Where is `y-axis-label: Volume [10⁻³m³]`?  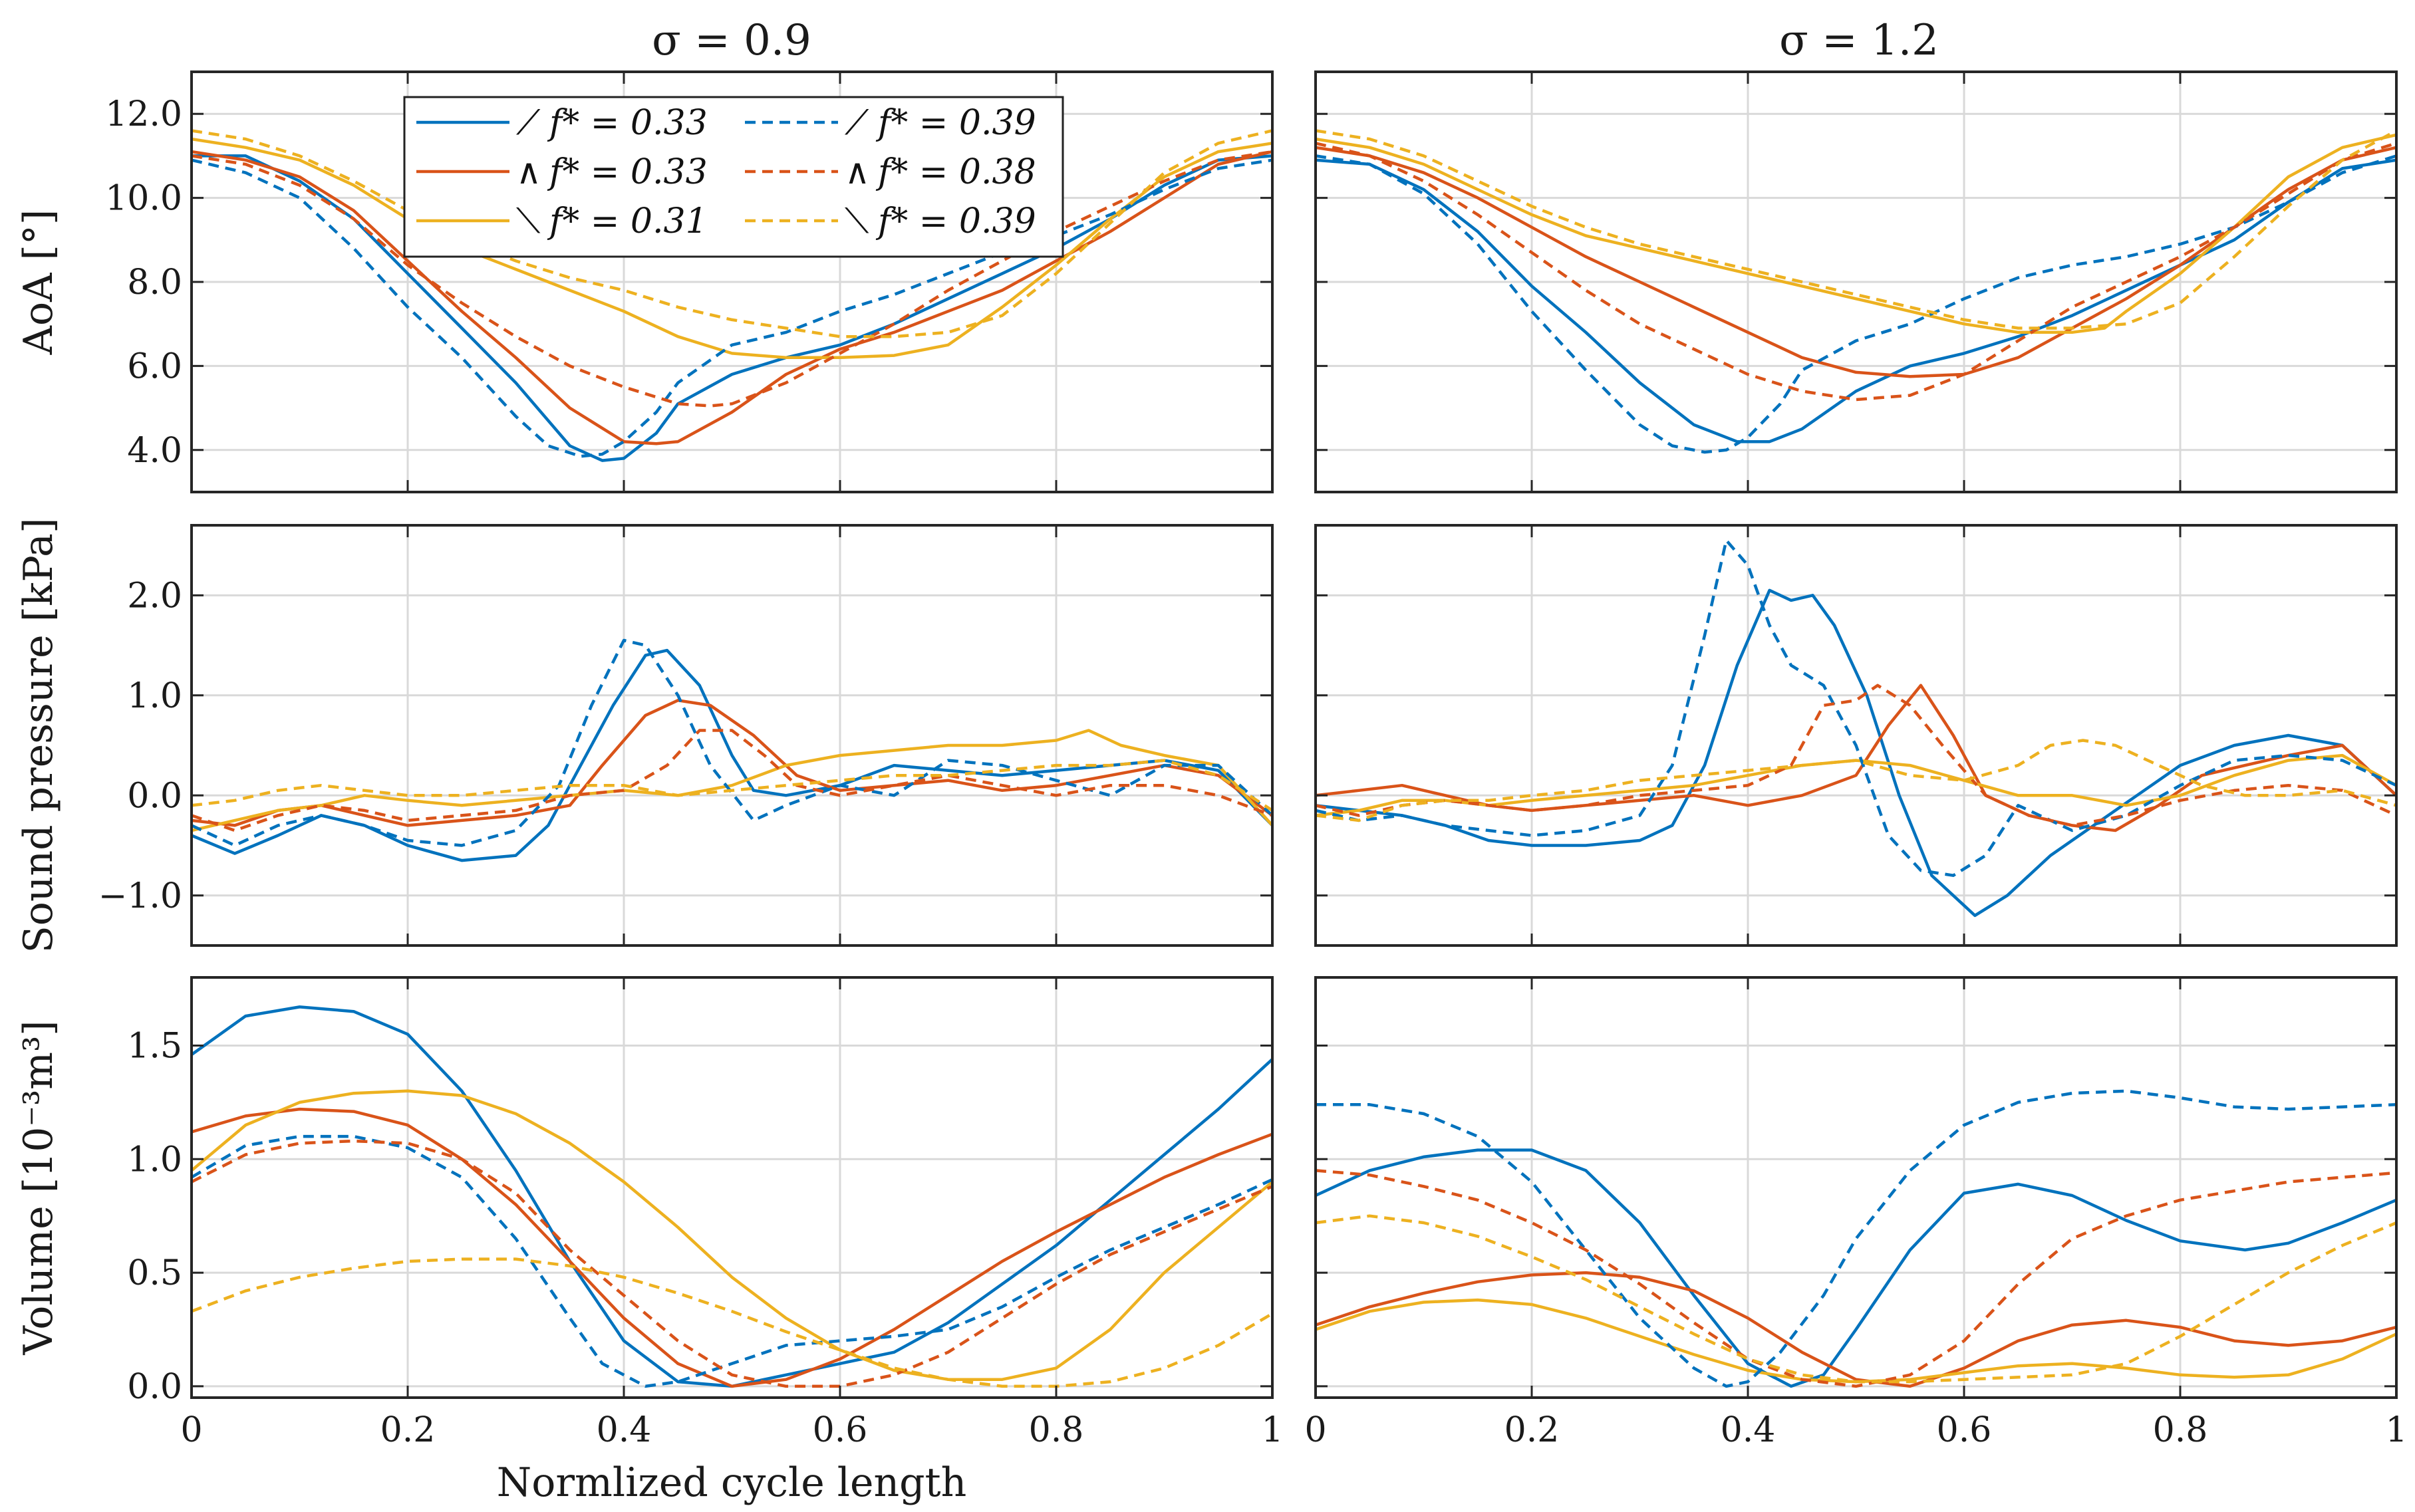
y-axis-label: Volume [10⁻³m³] is located at coordinates (38, 1188).